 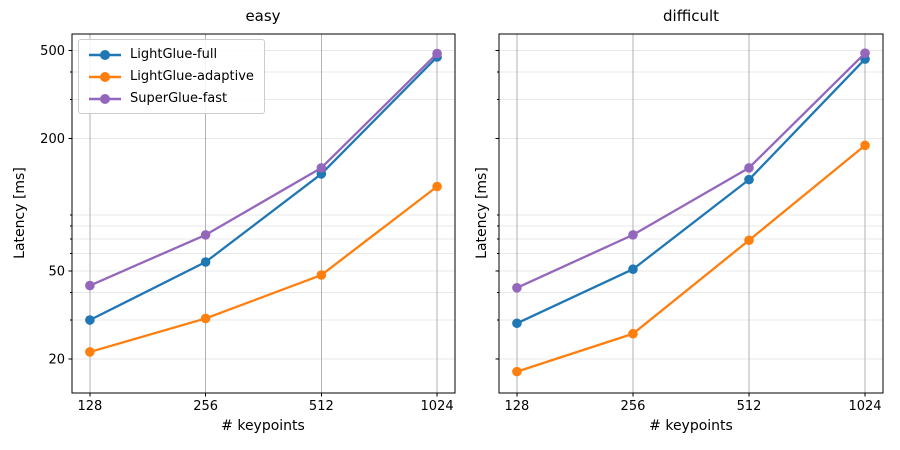 I want to click on legend-label-lightglue-full: LightGlue-full, so click(x=174, y=54).